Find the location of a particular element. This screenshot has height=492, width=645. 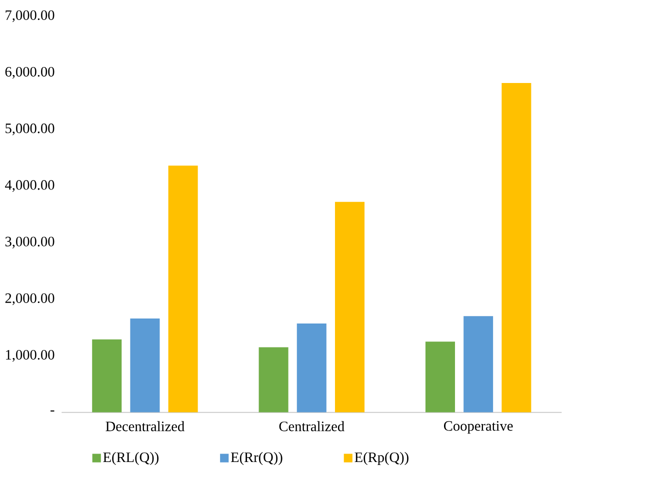

y-tick-label: 1,000.00 is located at coordinates (30, 356).